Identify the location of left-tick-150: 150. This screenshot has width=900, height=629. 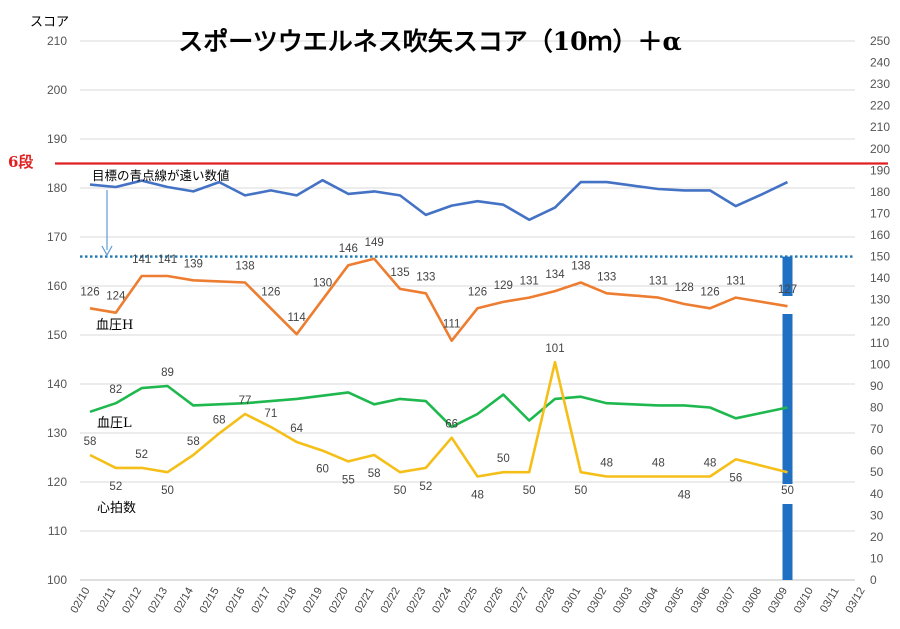
(57, 335).